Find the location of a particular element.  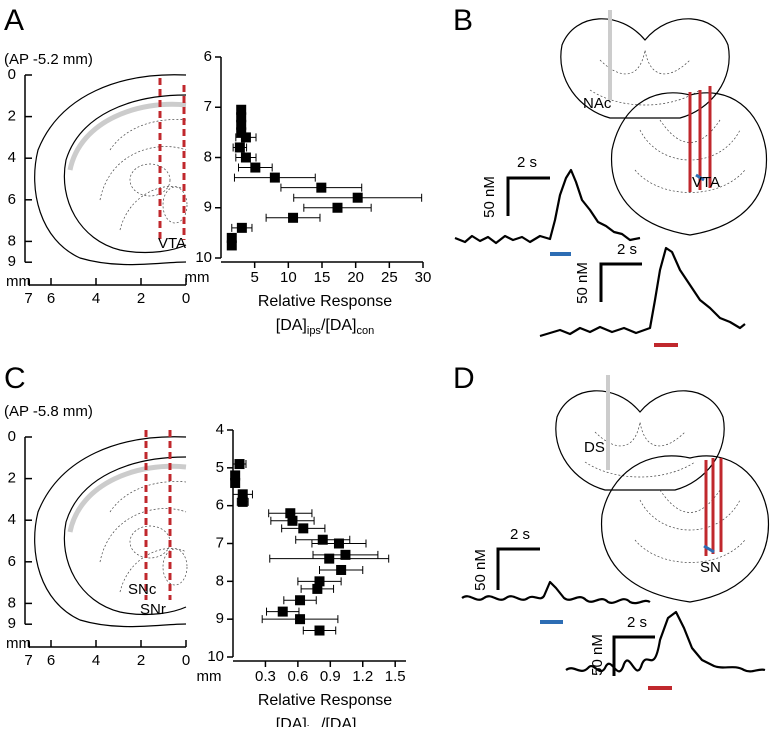

x-tick-label: 25 is located at coordinates (389, 277).